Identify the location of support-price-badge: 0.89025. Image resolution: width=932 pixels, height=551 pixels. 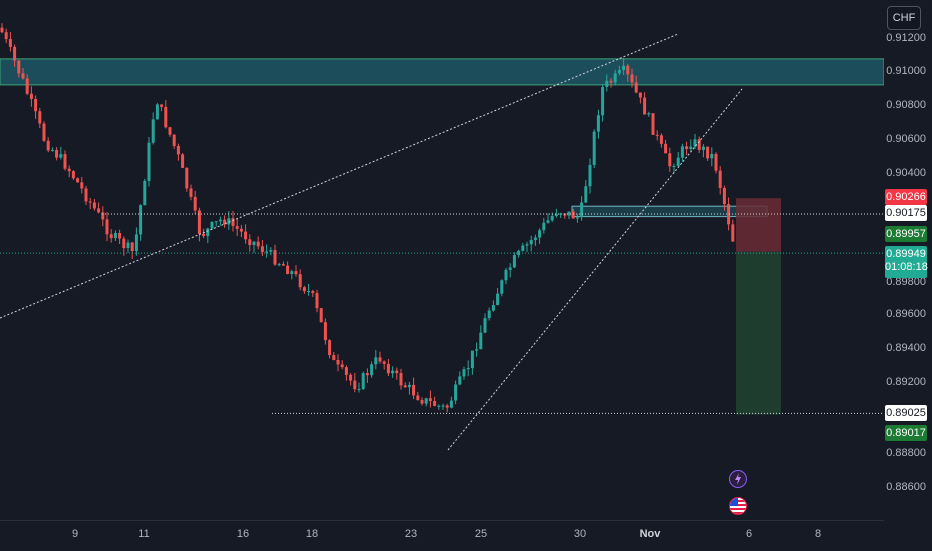
(906, 413).